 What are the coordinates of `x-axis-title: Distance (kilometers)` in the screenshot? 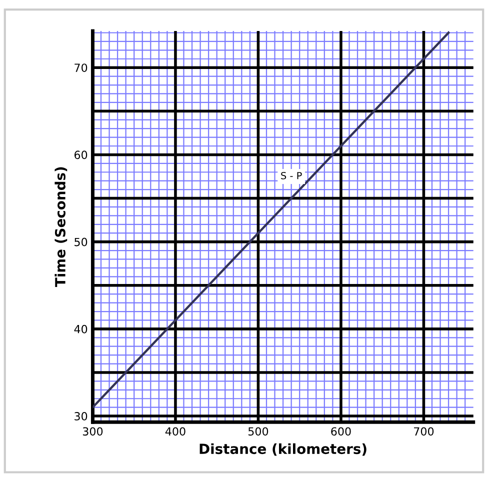 It's located at (283, 449).